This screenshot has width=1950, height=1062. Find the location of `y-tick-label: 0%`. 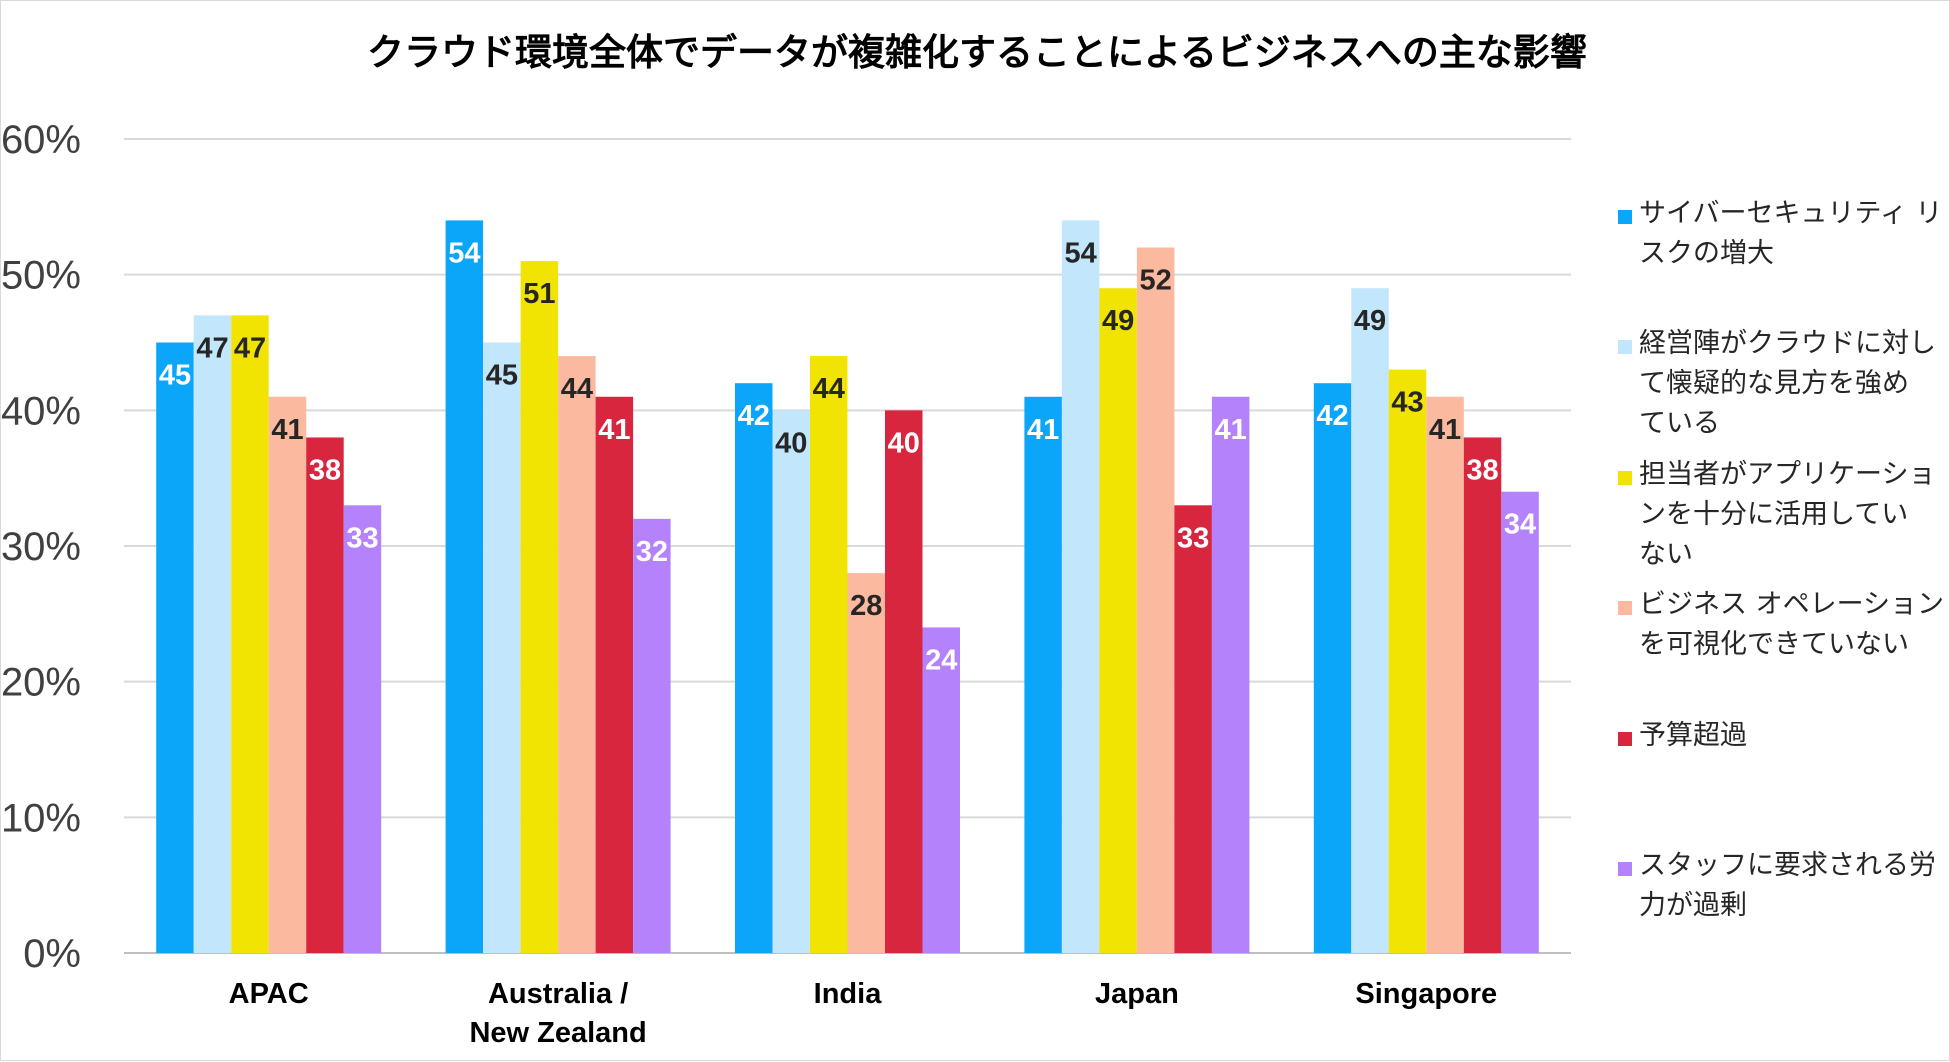

y-tick-label: 0% is located at coordinates (52, 954).